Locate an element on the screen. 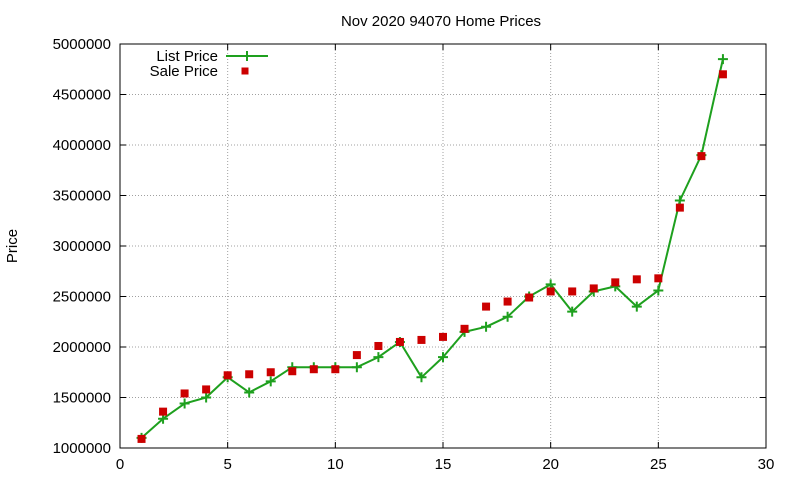 This screenshot has height=480, width=800. x-tick-labels: 0 5 10 15 20 25 30 is located at coordinates (445, 464).